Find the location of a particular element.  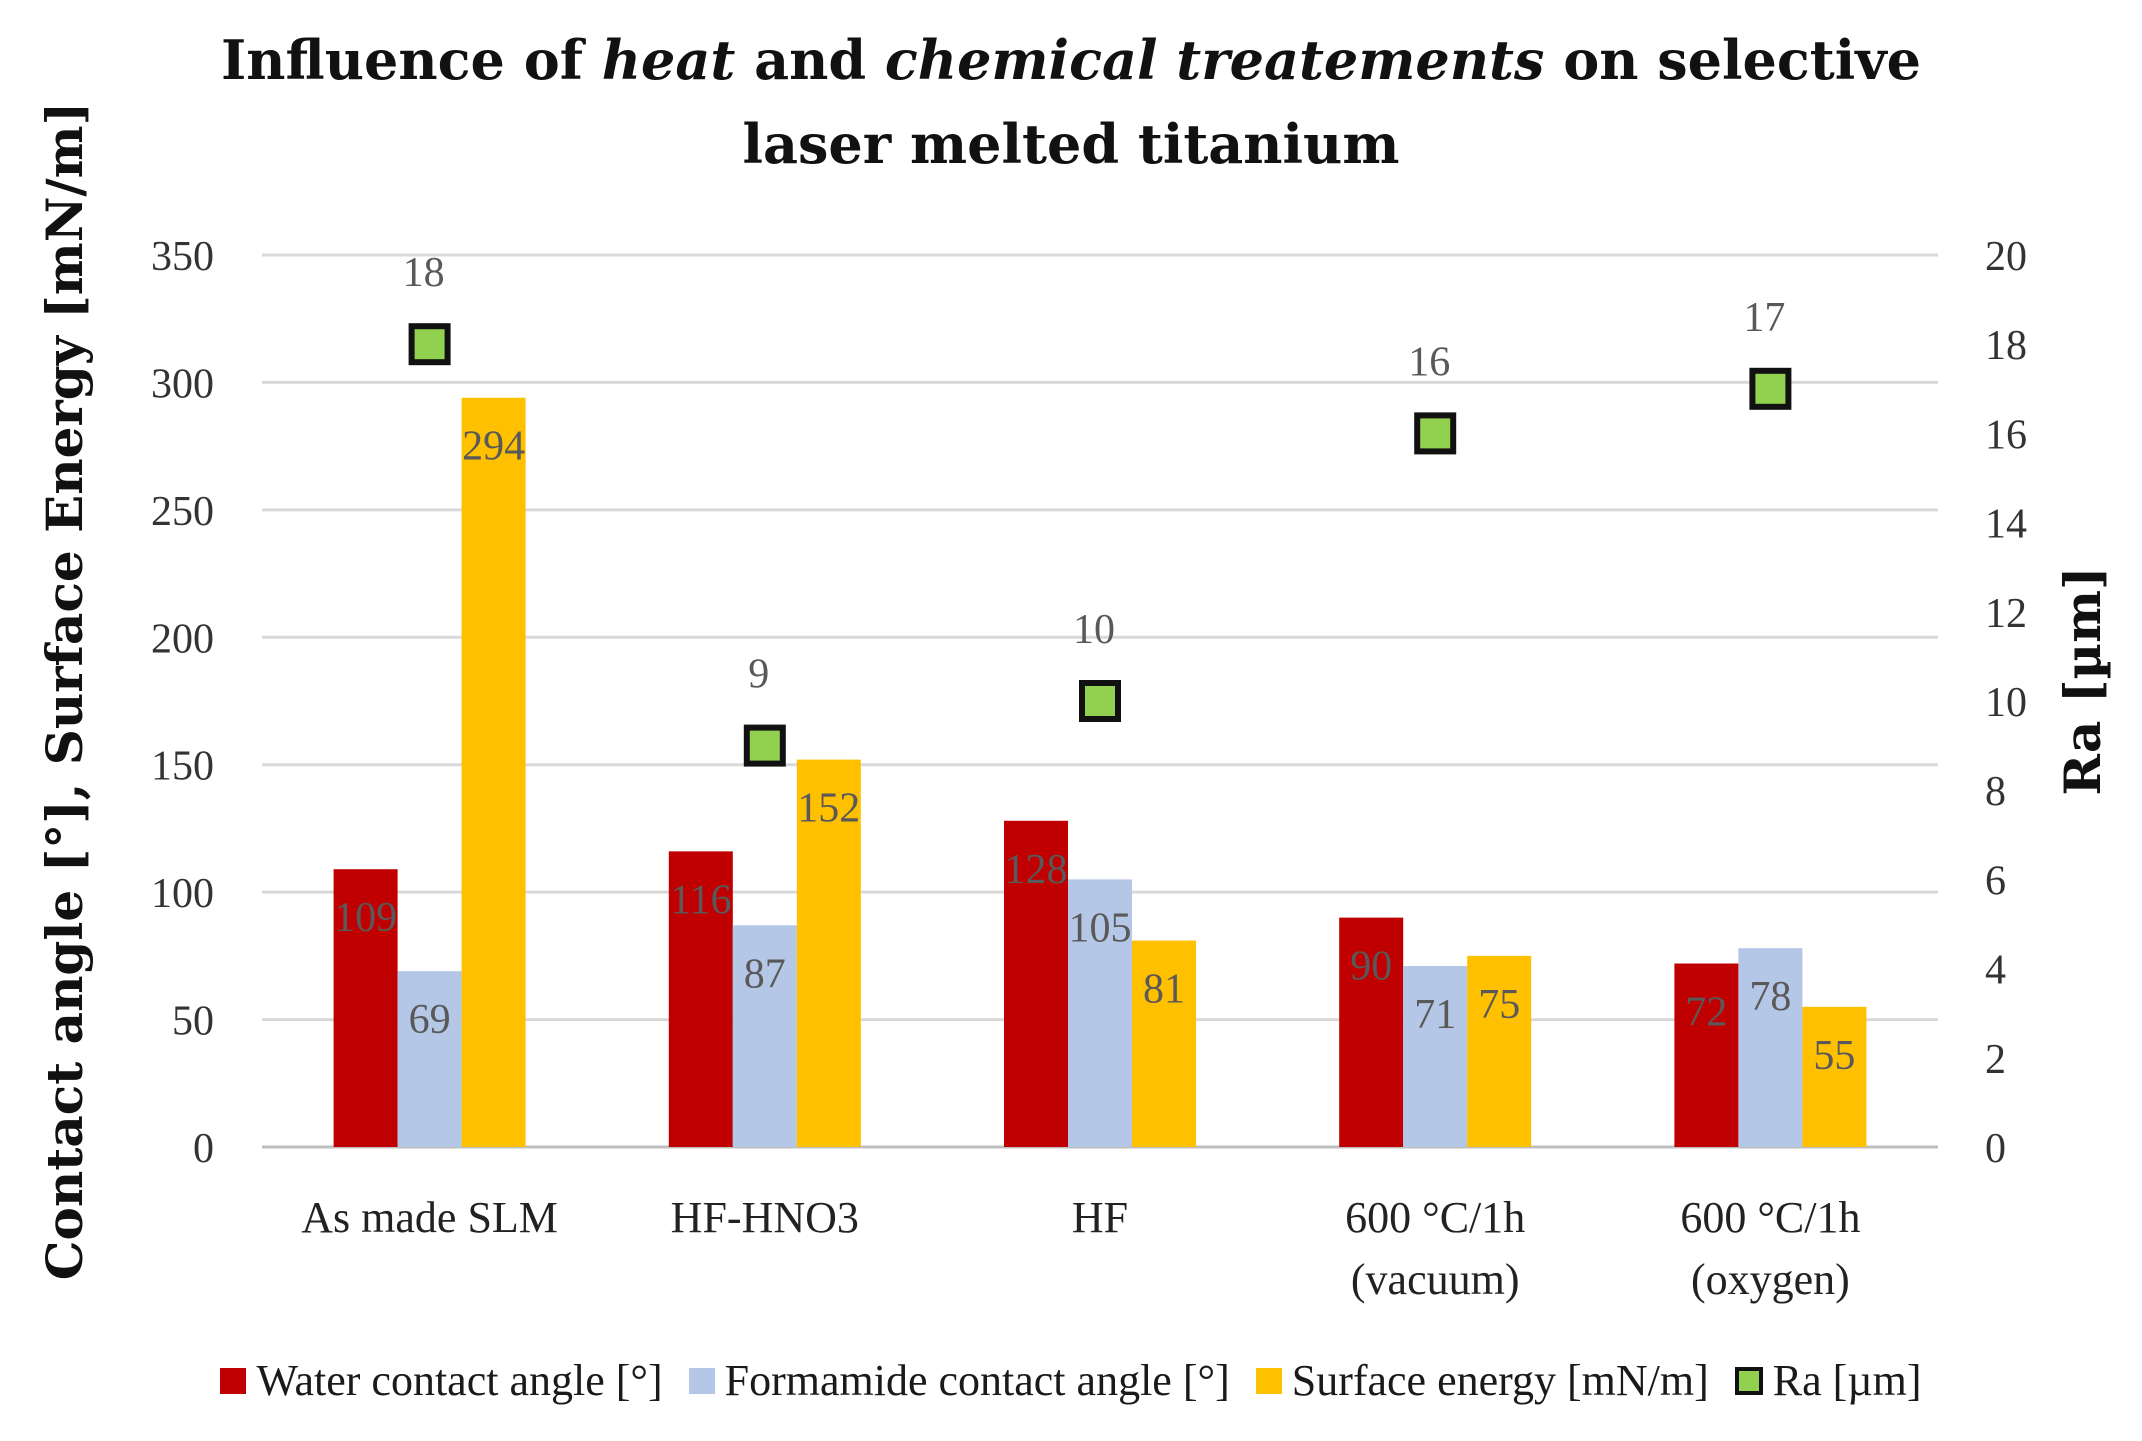

bar-s0-c0 is located at coordinates (365, 1008).